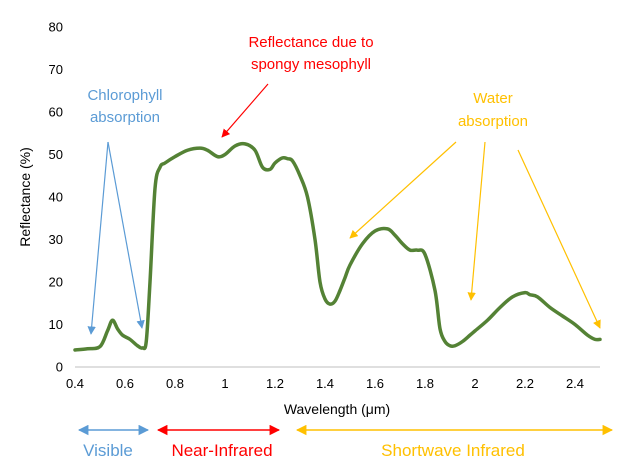  Describe the element at coordinates (453, 450) in the screenshot. I see `band-shortwave-infrared-label: Shortwave Infrared` at that location.